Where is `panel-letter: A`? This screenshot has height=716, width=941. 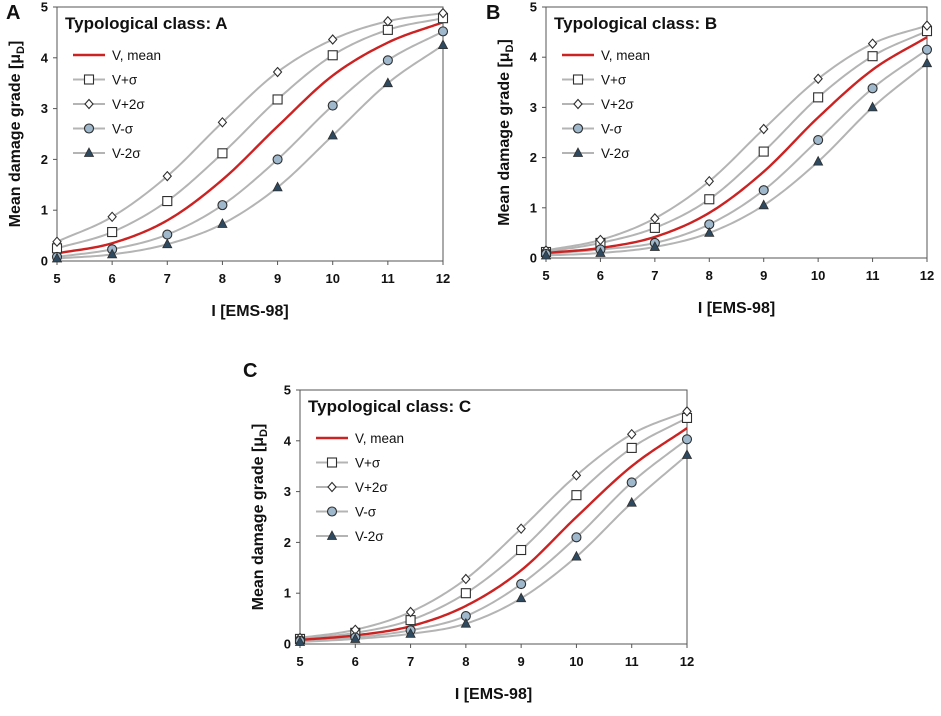
panel-letter: A is located at coordinates (13, 13).